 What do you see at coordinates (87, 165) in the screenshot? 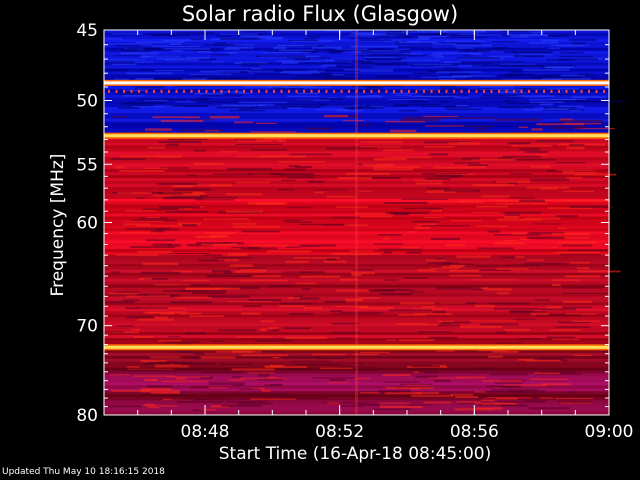
I see `y-tick-label: 55` at bounding box center [87, 165].